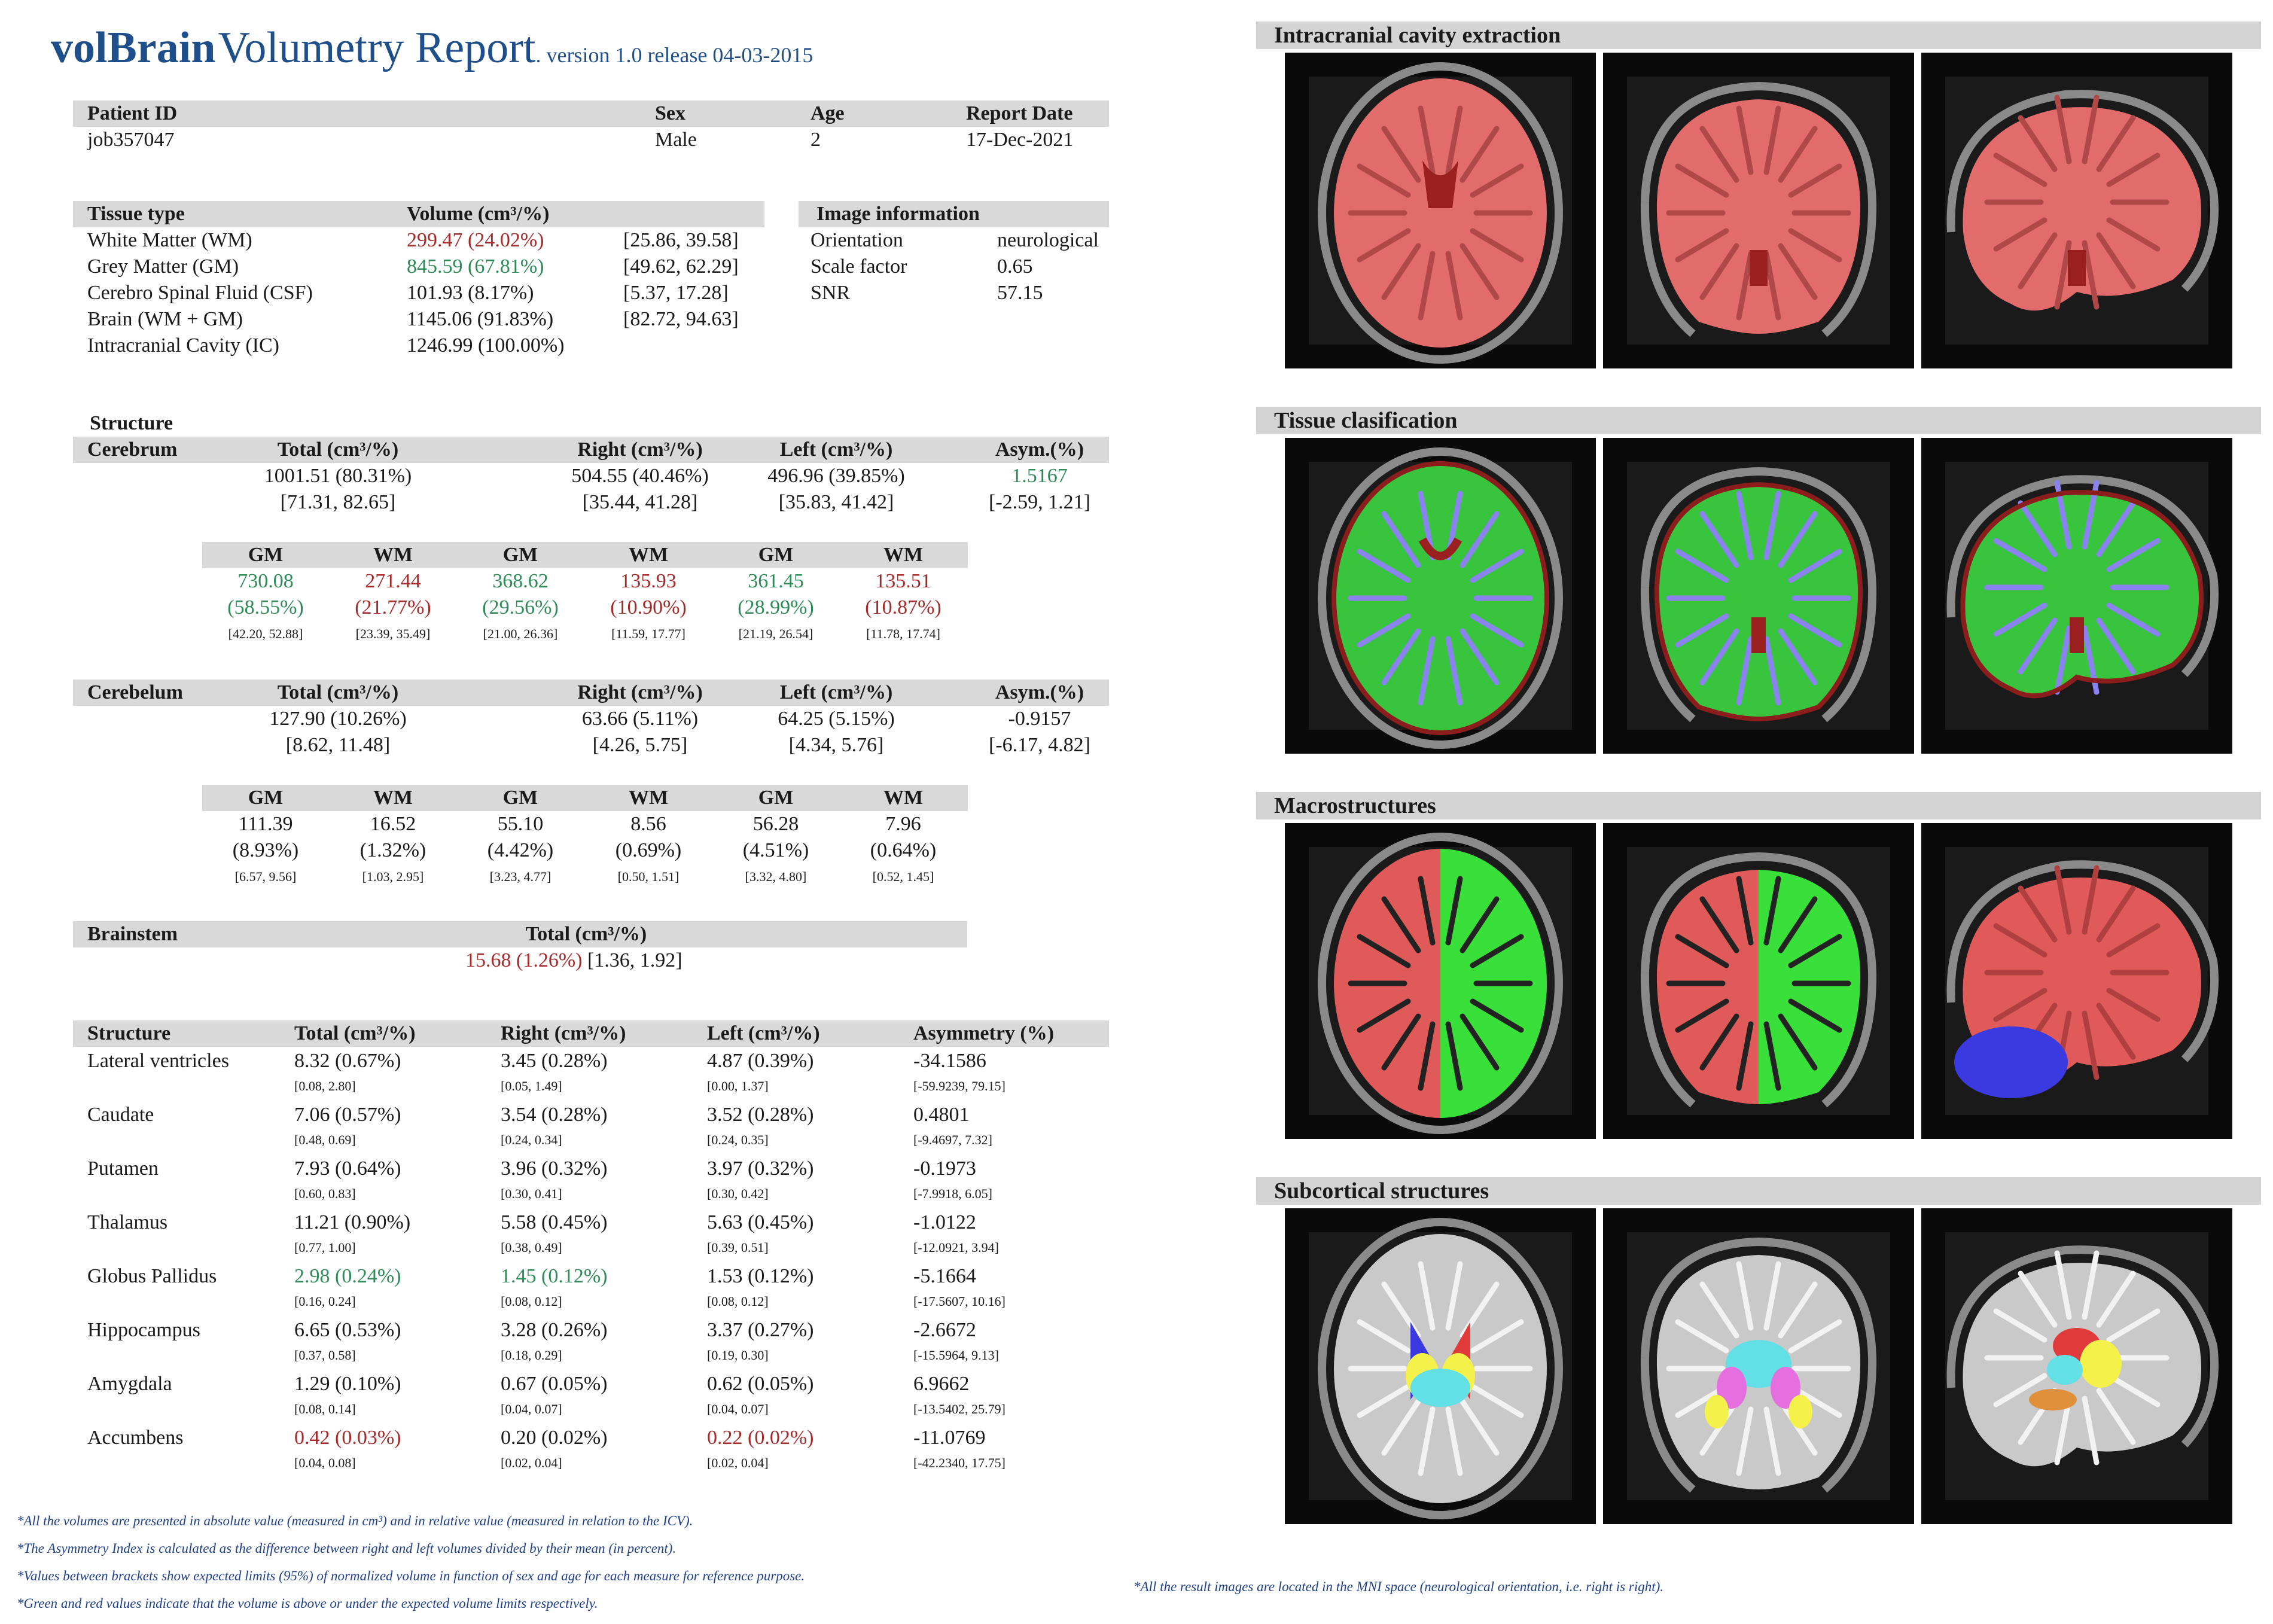 Image resolution: width=2273 pixels, height=1624 pixels. I want to click on sub-range: [11.59, 17.77], so click(648, 633).